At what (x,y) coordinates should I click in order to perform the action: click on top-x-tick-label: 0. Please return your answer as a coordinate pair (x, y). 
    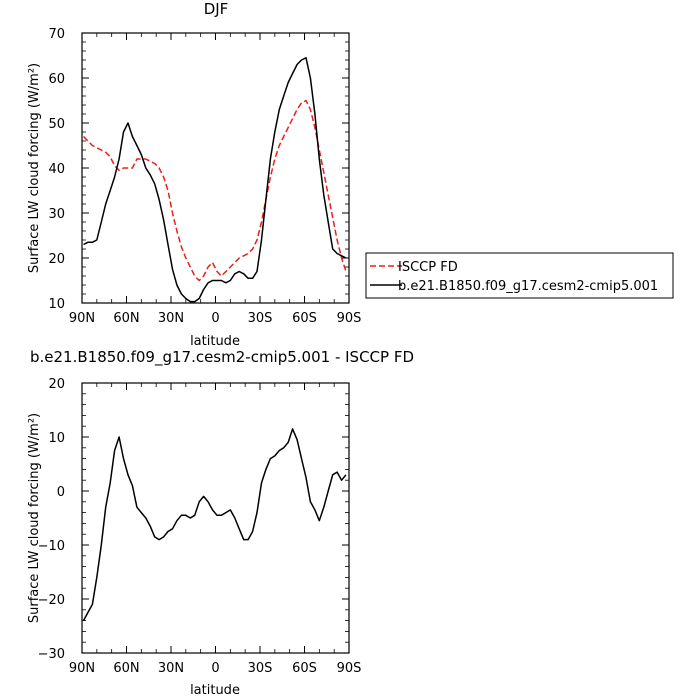
    Looking at the image, I should click on (215, 318).